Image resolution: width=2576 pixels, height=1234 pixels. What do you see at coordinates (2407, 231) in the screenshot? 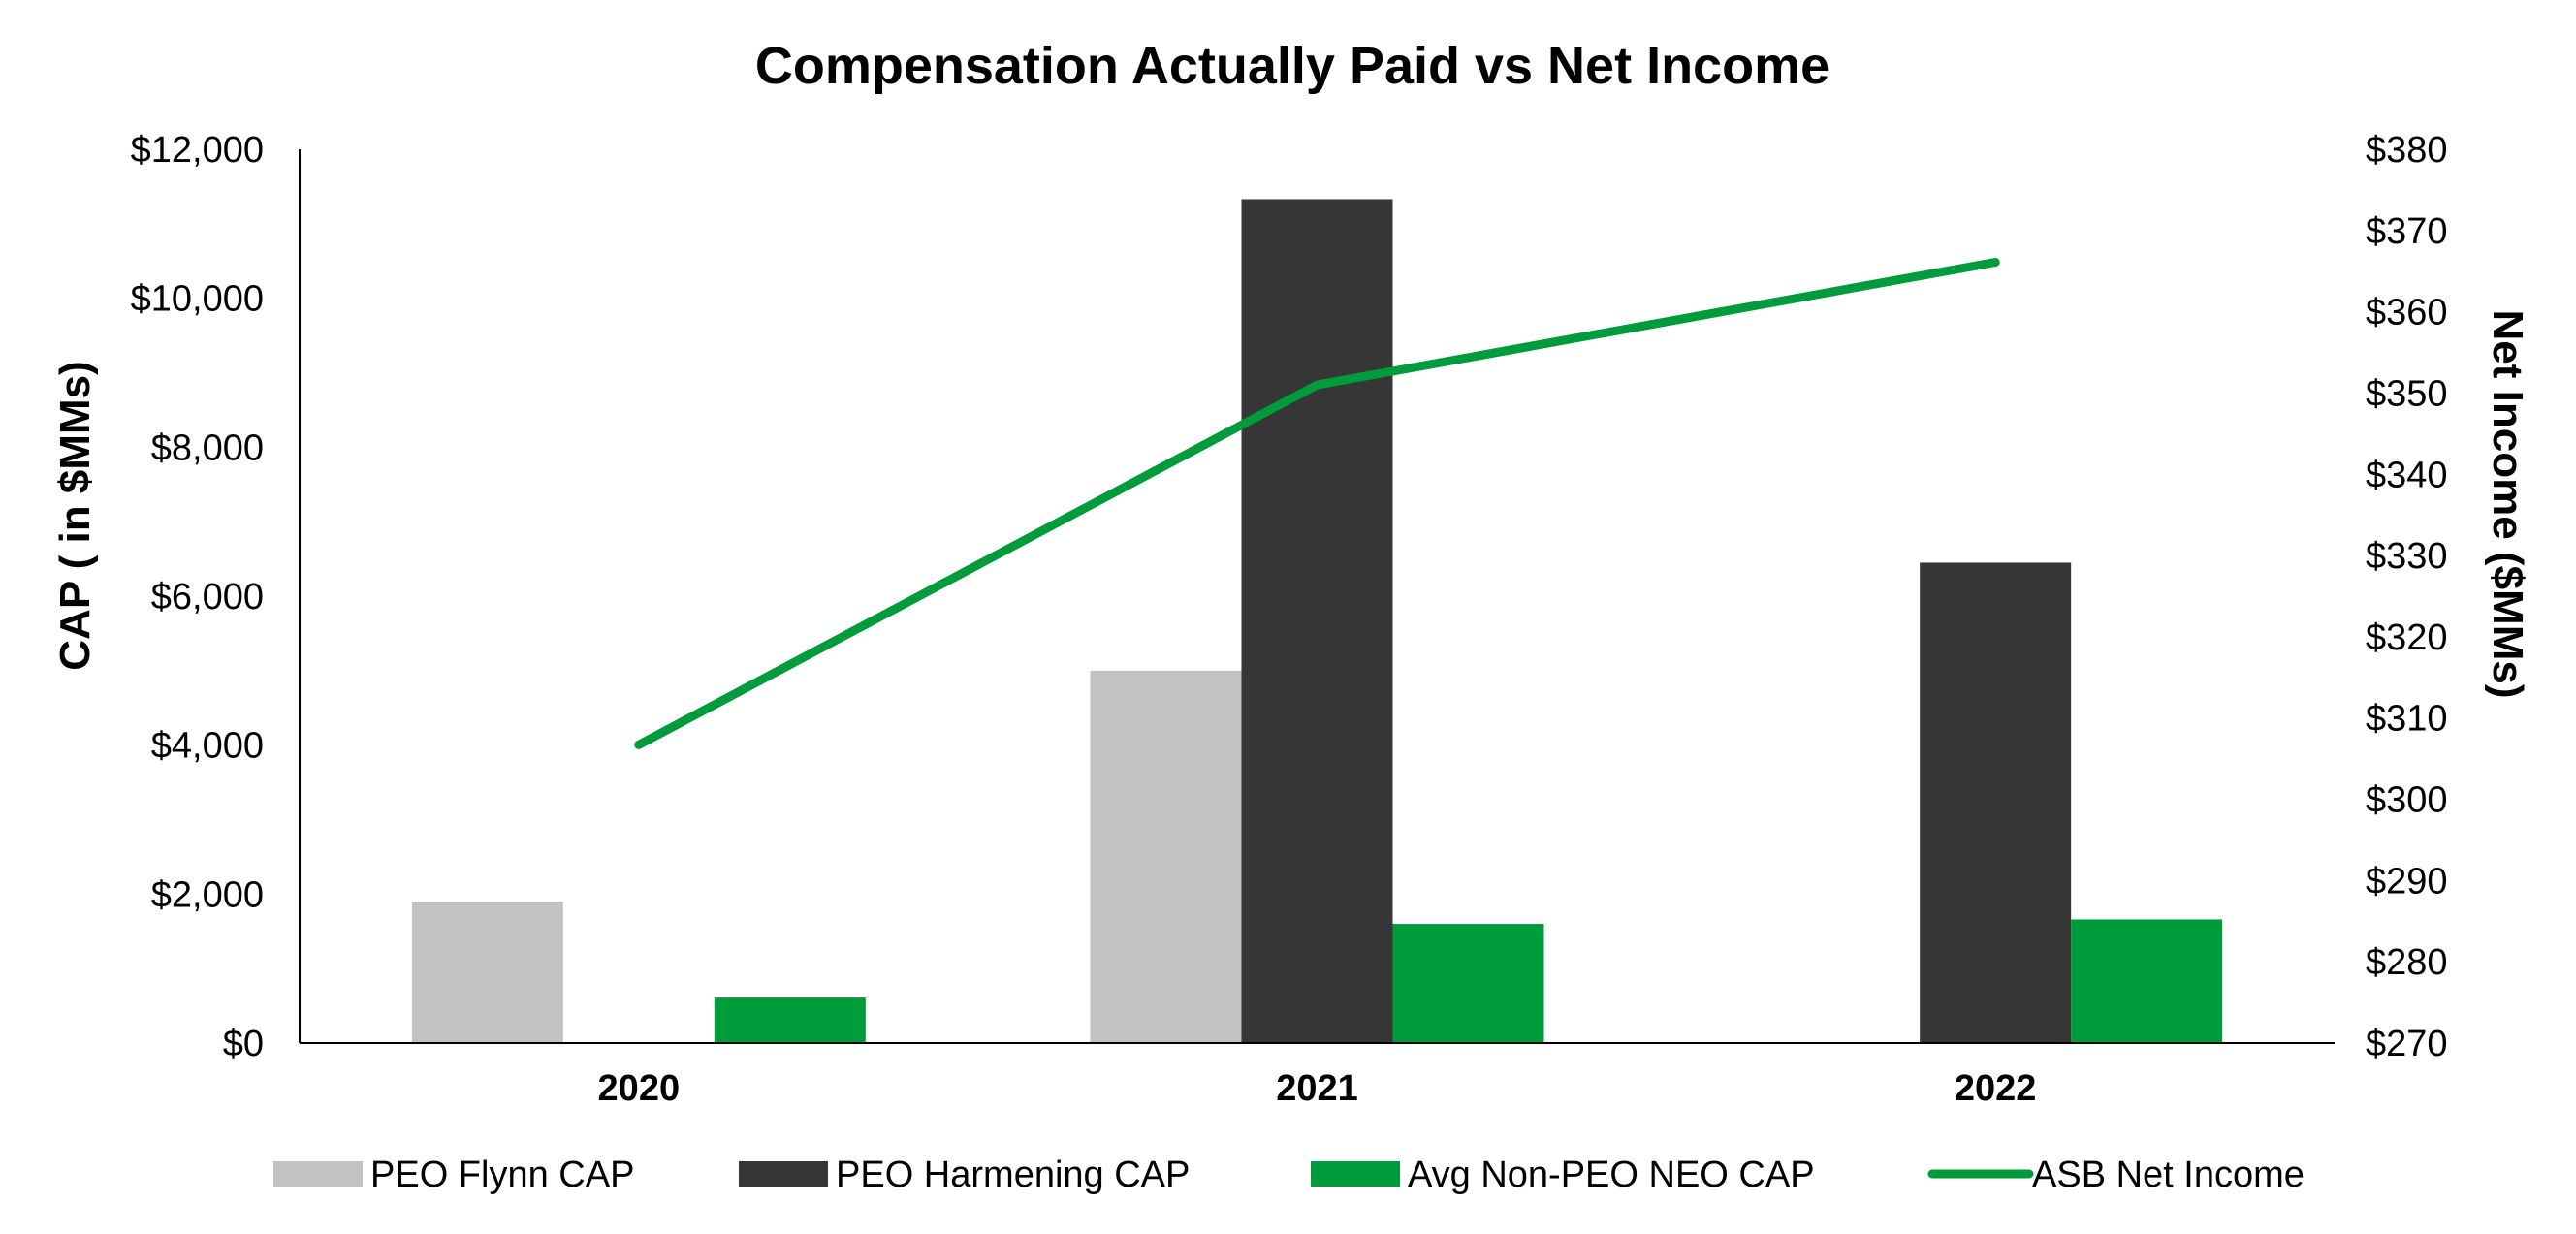
I see `y2-tick-label: $370` at bounding box center [2407, 231].